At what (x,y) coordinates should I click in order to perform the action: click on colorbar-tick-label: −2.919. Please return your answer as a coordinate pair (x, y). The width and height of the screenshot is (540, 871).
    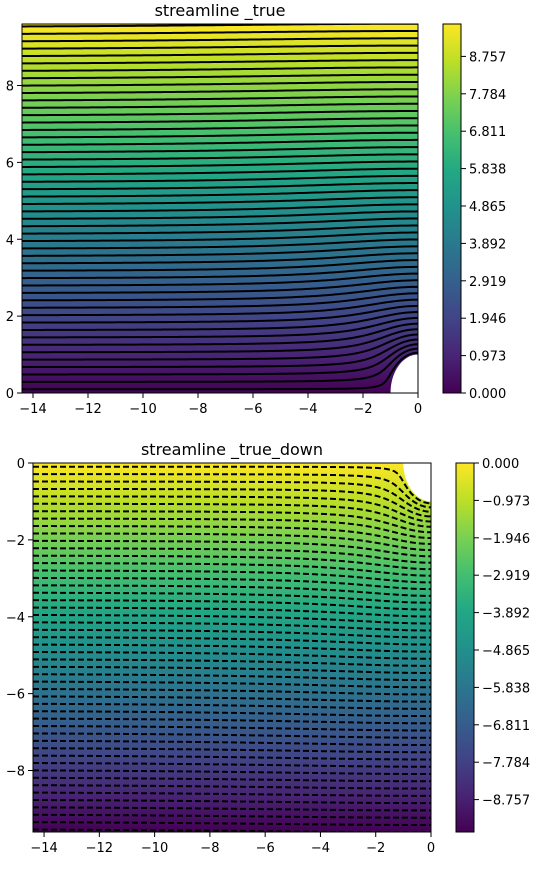
    Looking at the image, I should click on (506, 576).